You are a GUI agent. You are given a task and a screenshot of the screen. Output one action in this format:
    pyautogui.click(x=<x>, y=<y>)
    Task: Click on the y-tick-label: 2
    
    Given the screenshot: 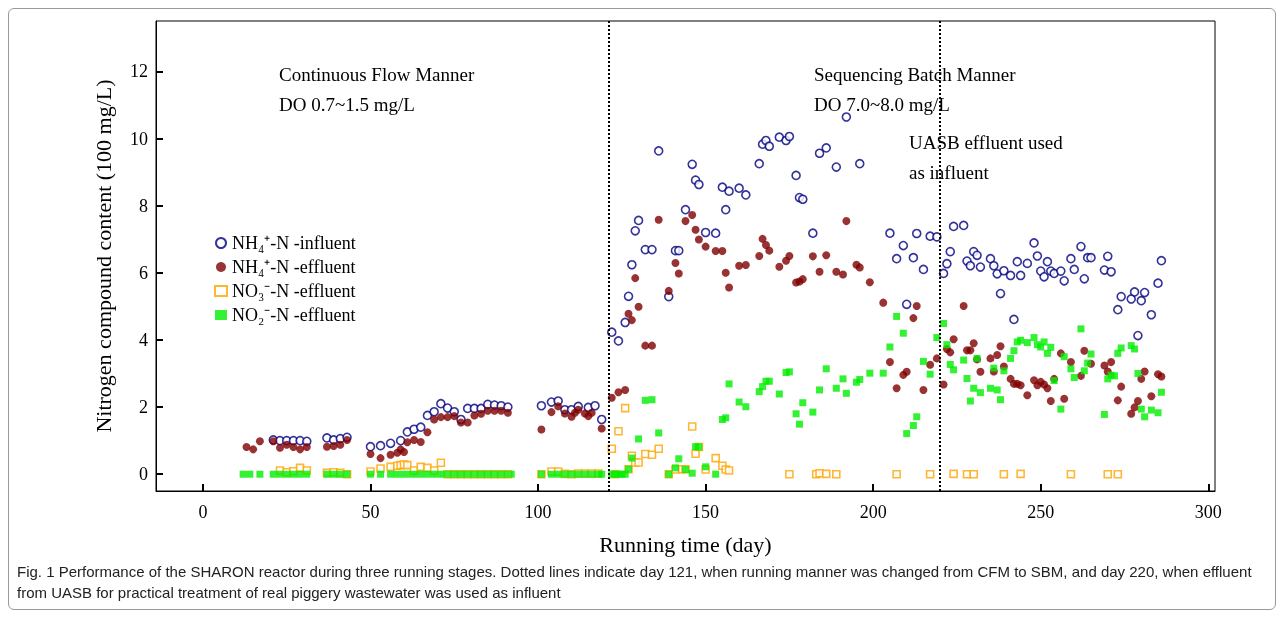 What is the action you would take?
    pyautogui.click(x=143, y=407)
    